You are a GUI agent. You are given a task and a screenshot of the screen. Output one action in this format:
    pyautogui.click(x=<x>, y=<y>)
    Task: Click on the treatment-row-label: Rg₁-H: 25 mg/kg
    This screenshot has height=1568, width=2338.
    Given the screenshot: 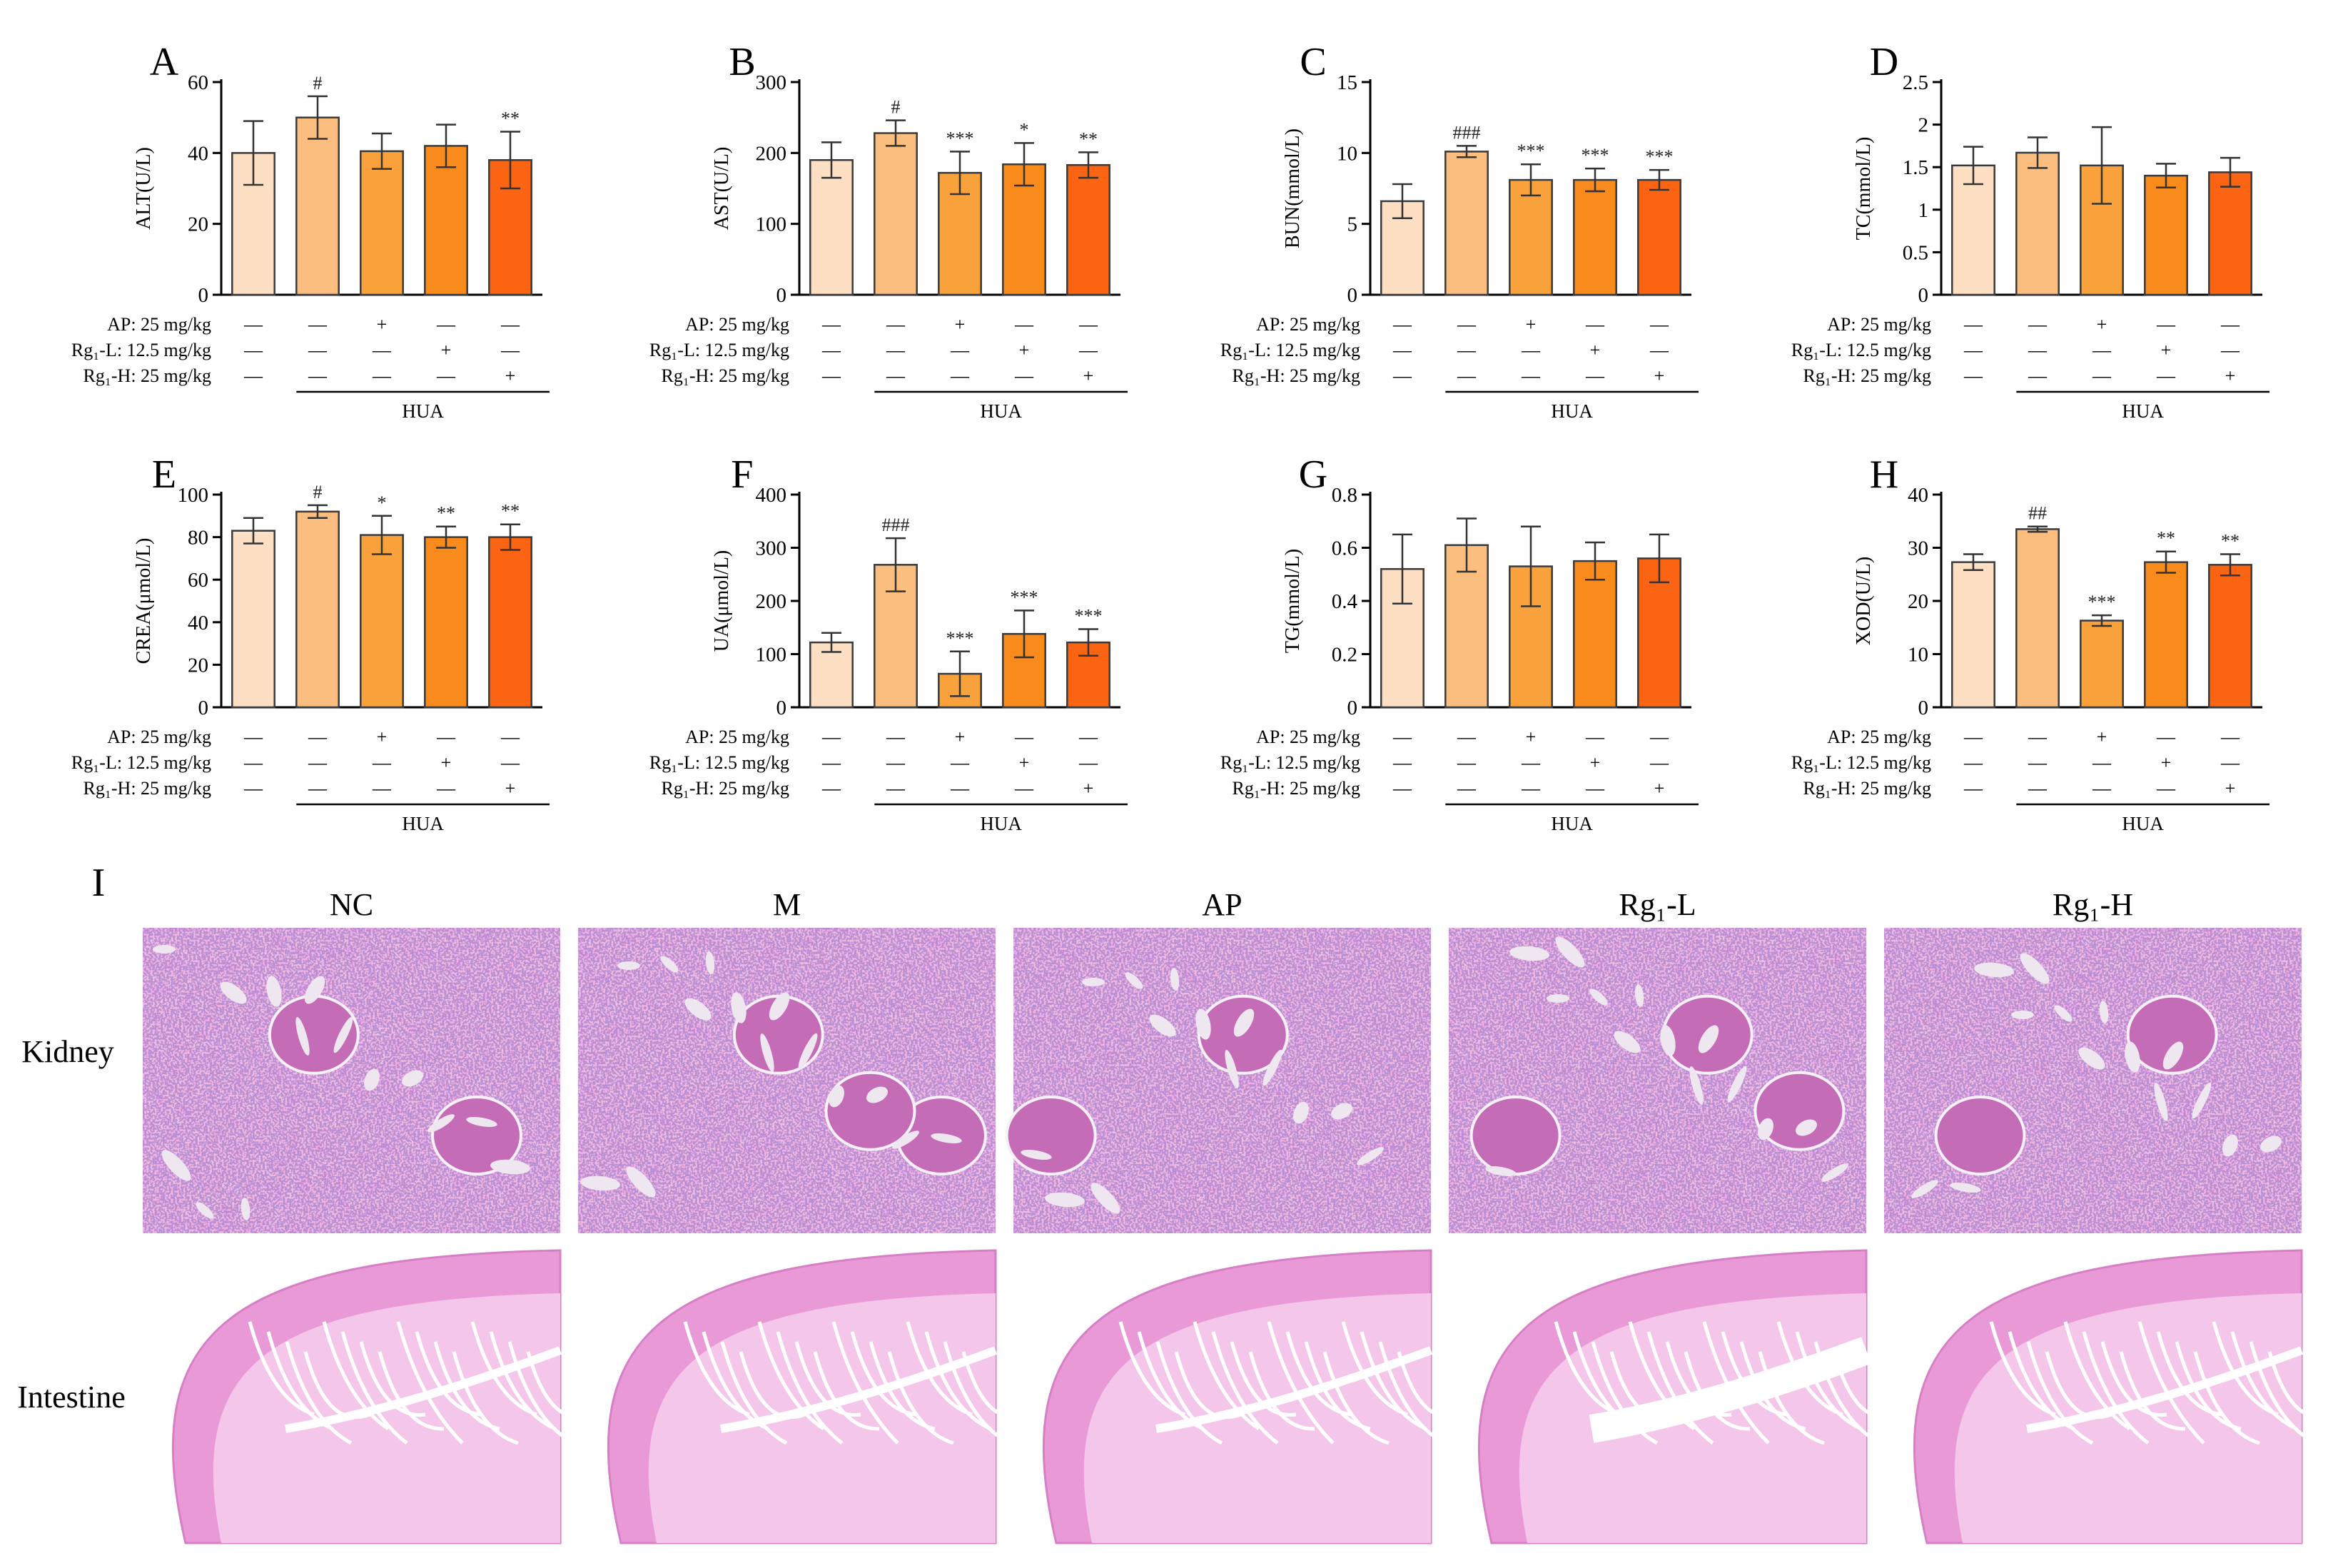 What is the action you would take?
    pyautogui.click(x=1296, y=375)
    